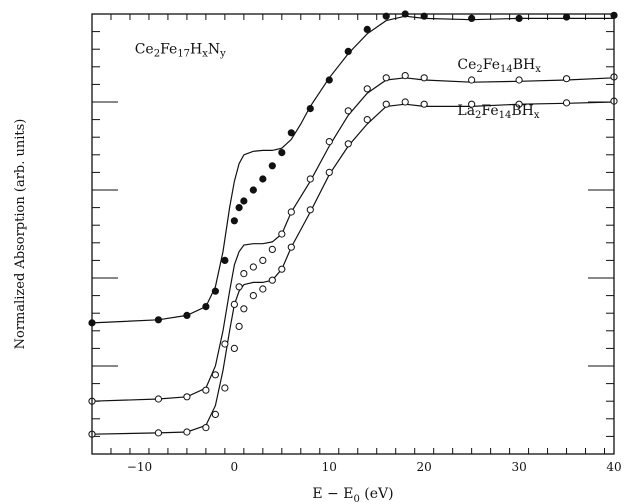 The width and height of the screenshot is (626, 504). What do you see at coordinates (498, 112) in the screenshot?
I see `series-label-2: La2Fe14BHx` at bounding box center [498, 112].